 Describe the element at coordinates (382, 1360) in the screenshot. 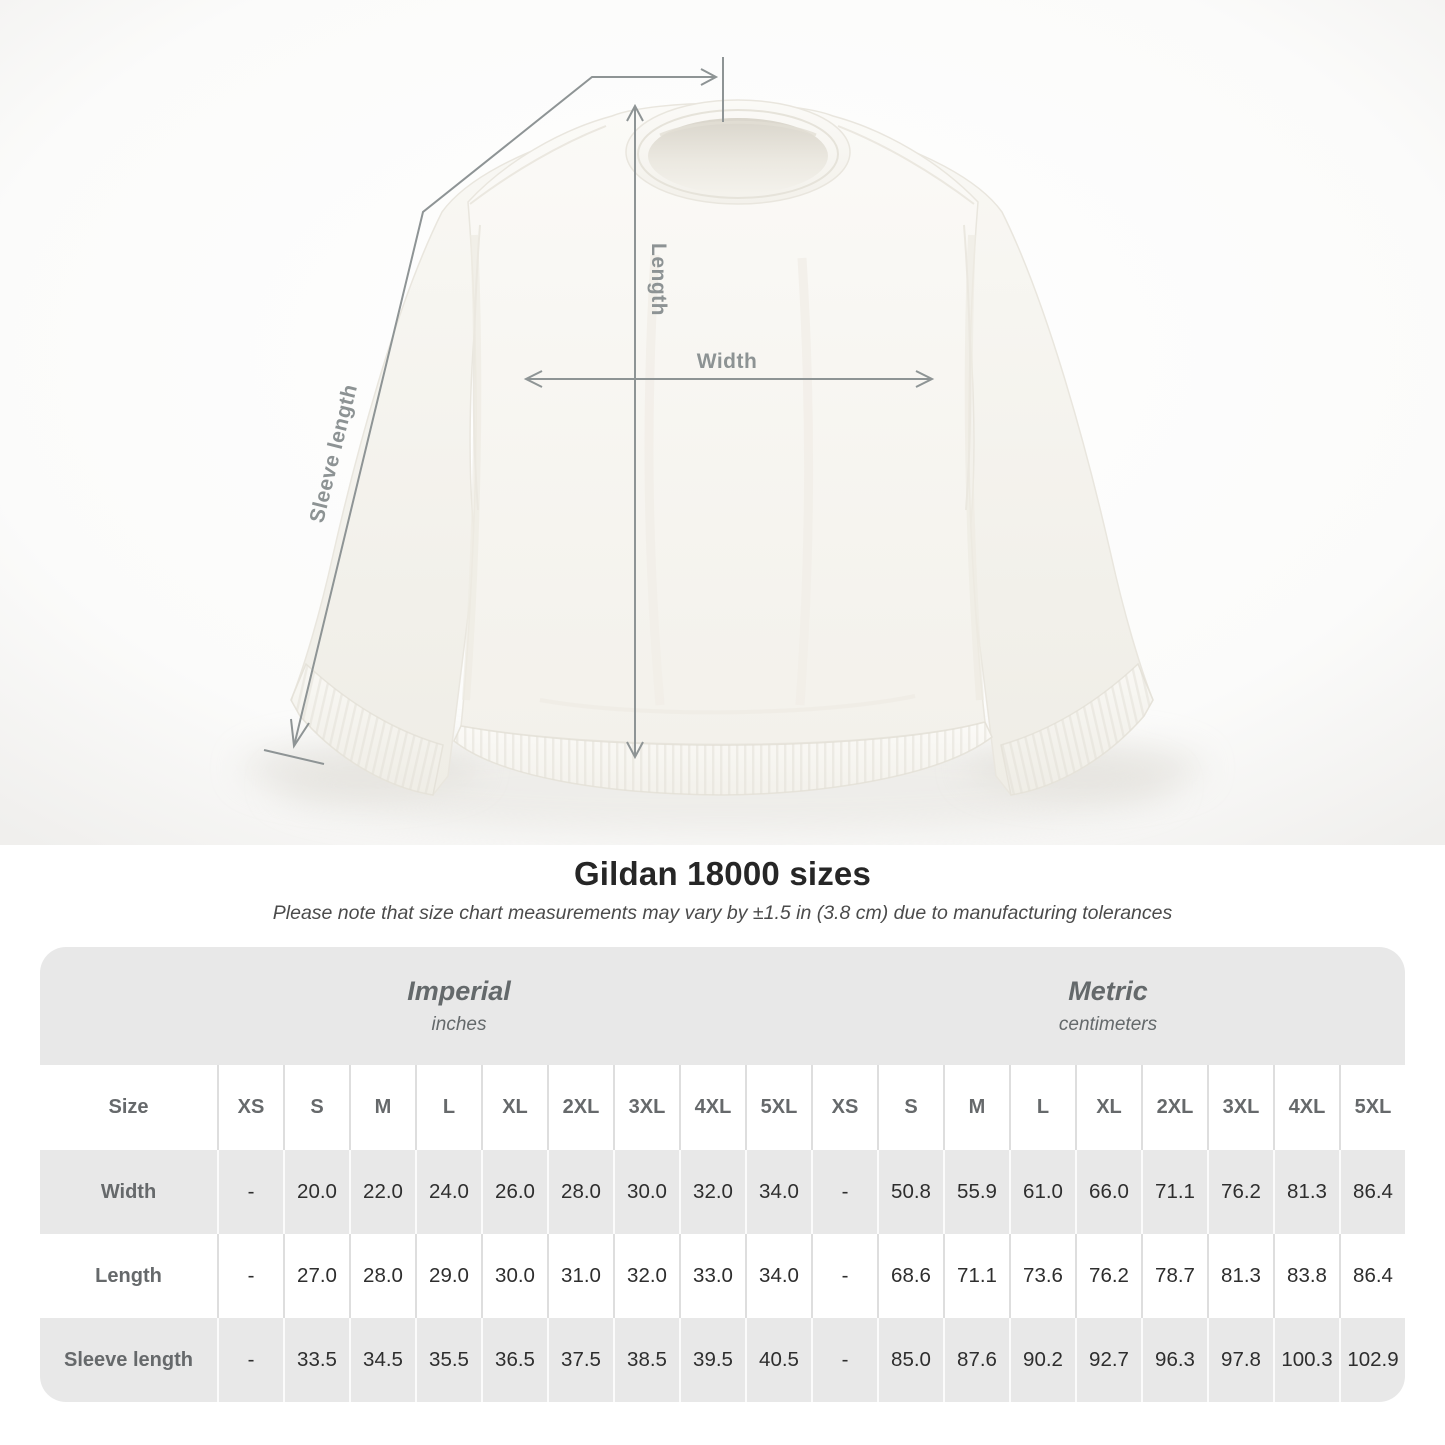

I see `value-sleeve-length-col2: 34.5` at that location.